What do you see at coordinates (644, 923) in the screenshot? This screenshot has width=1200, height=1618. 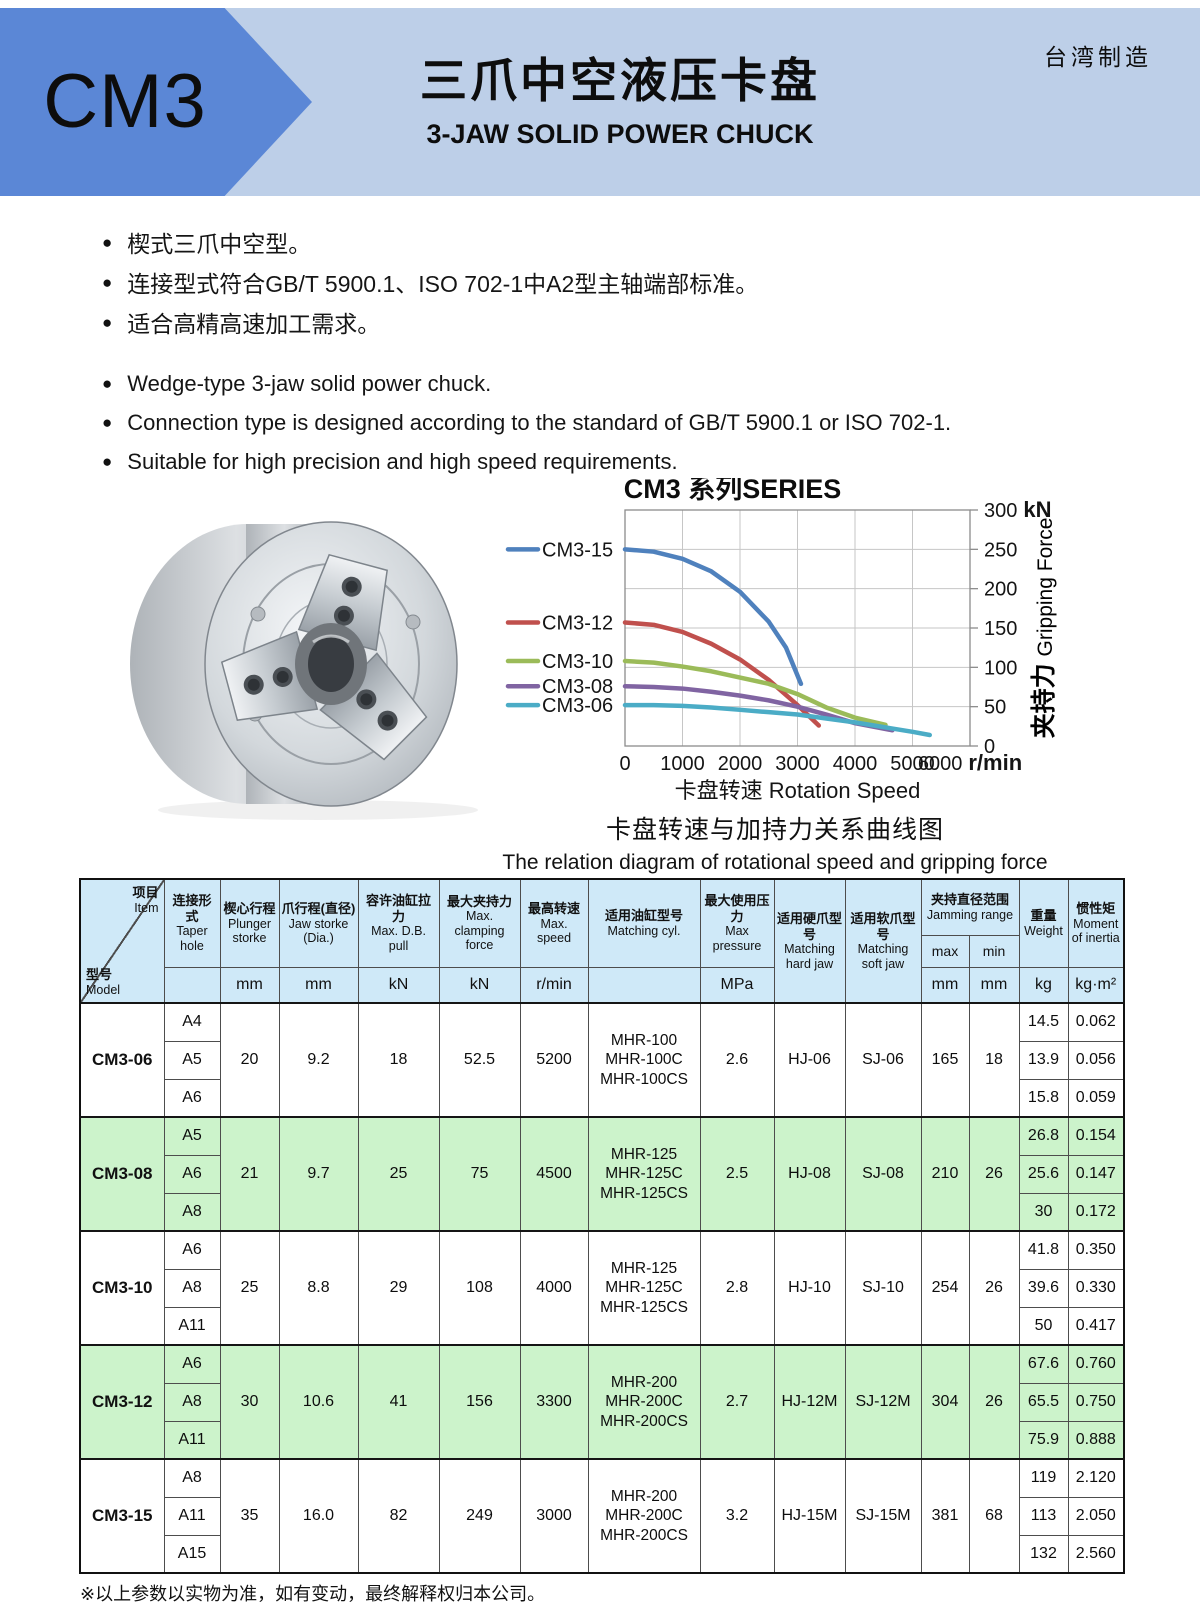 I see `table-header-cell: 适用油缸型号 Matching cyl.` at bounding box center [644, 923].